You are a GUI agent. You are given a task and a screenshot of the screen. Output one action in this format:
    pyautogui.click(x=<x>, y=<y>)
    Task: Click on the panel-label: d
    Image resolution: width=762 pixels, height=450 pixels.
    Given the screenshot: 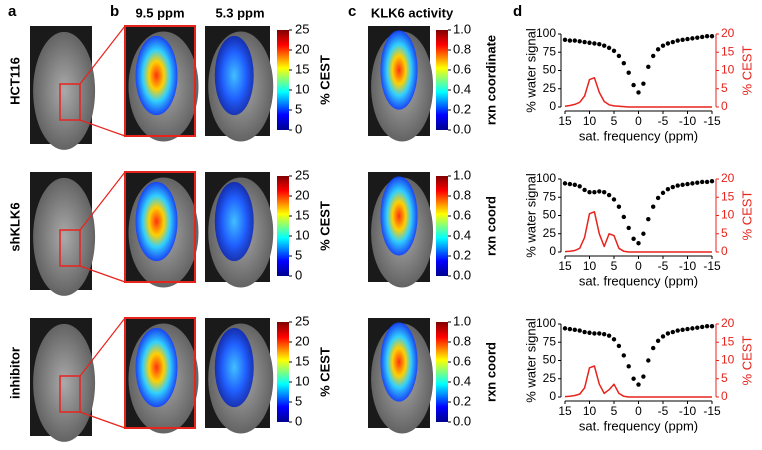 What is the action you would take?
    pyautogui.click(x=517, y=11)
    